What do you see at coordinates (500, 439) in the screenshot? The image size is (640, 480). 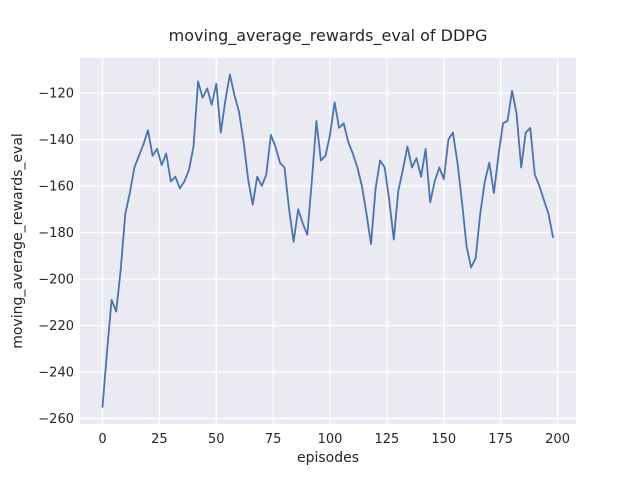 I see `x-tick-label: 175` at bounding box center [500, 439].